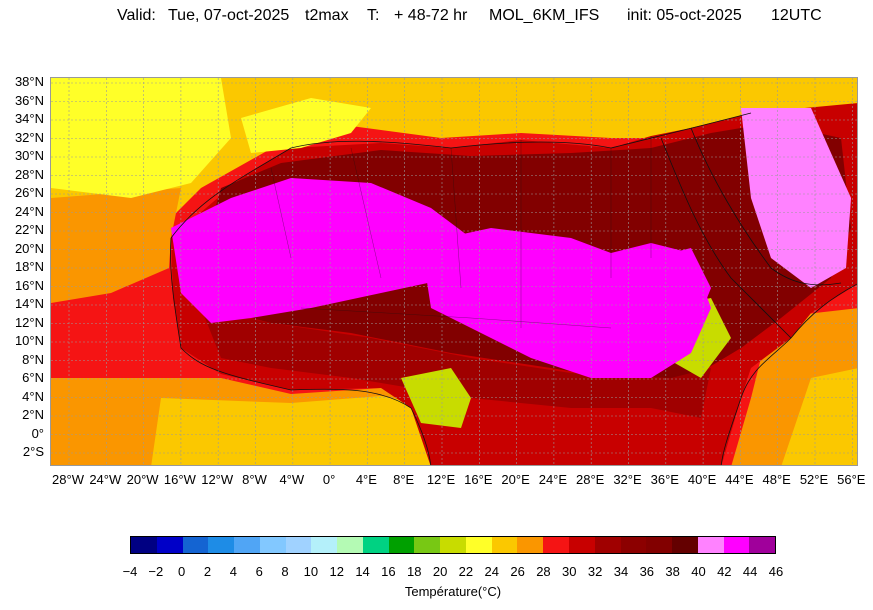 The width and height of the screenshot is (873, 610). I want to click on colorbar-tick-label: 14, so click(362, 571).